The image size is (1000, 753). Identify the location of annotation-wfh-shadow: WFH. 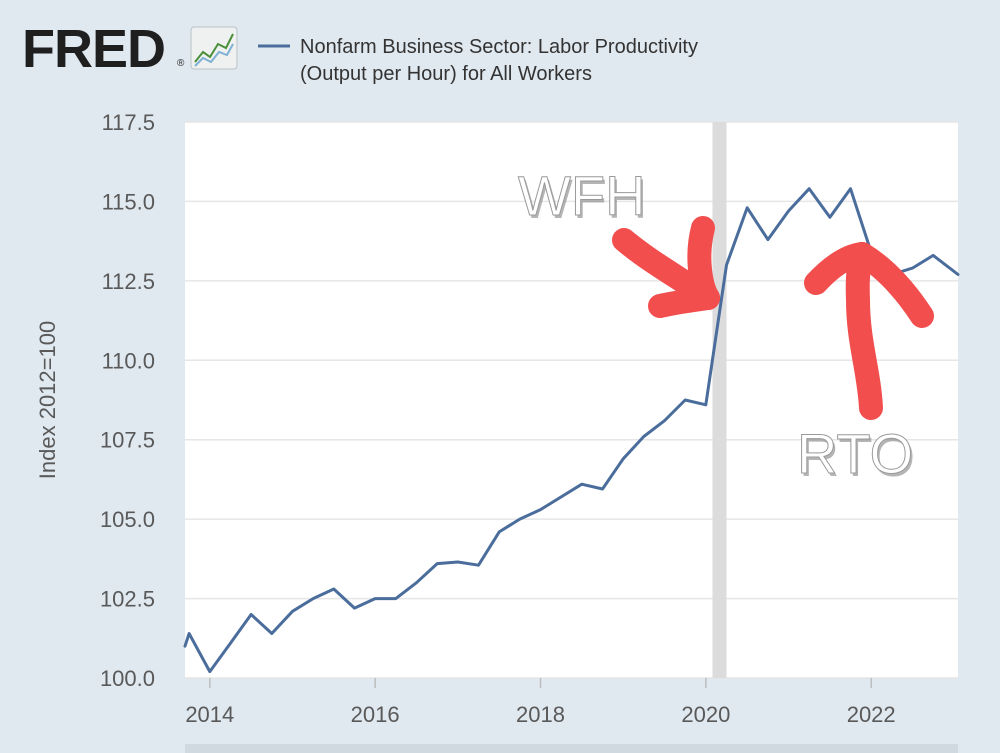
(584, 198).